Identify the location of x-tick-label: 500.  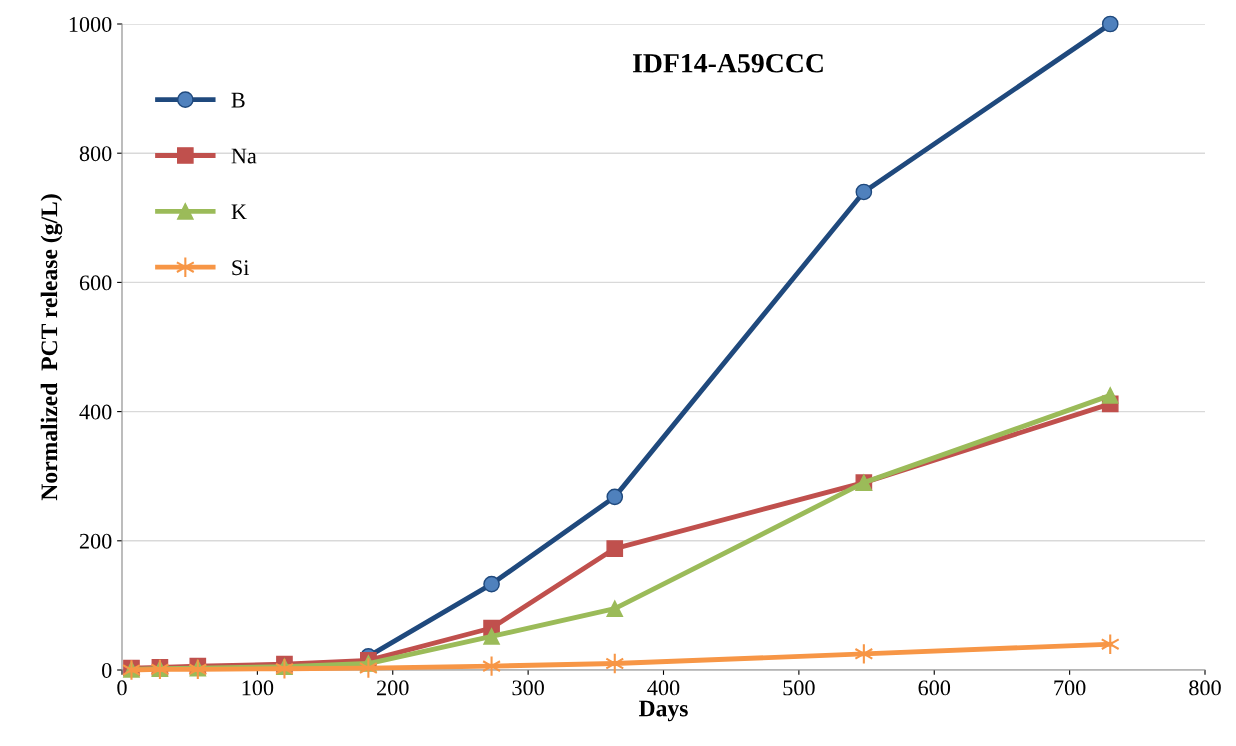
(799, 688).